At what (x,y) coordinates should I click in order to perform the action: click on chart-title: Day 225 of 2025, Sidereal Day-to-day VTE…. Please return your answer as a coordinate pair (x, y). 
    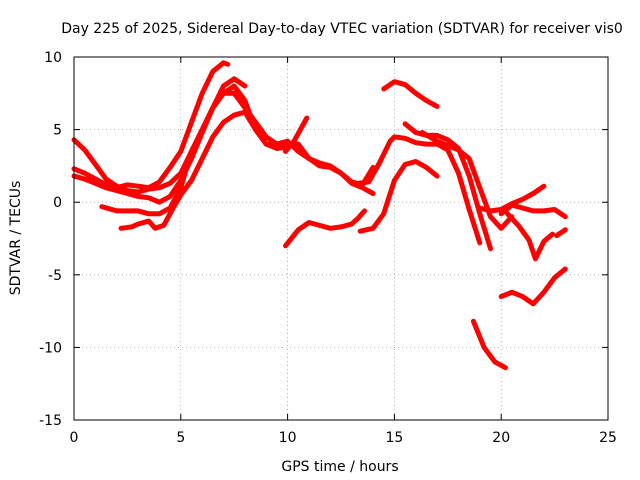
    Looking at the image, I should click on (342, 29).